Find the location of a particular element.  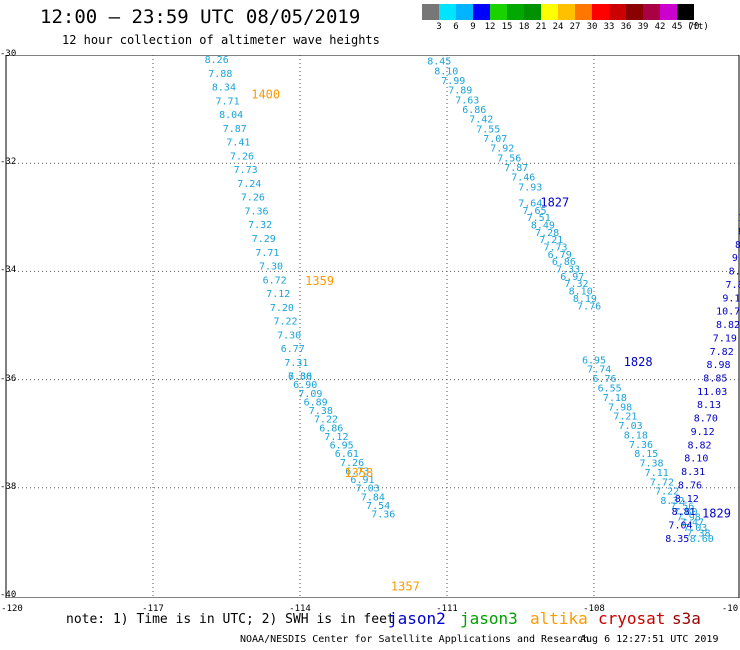

wave-height-value: 7.76 is located at coordinates (589, 306).